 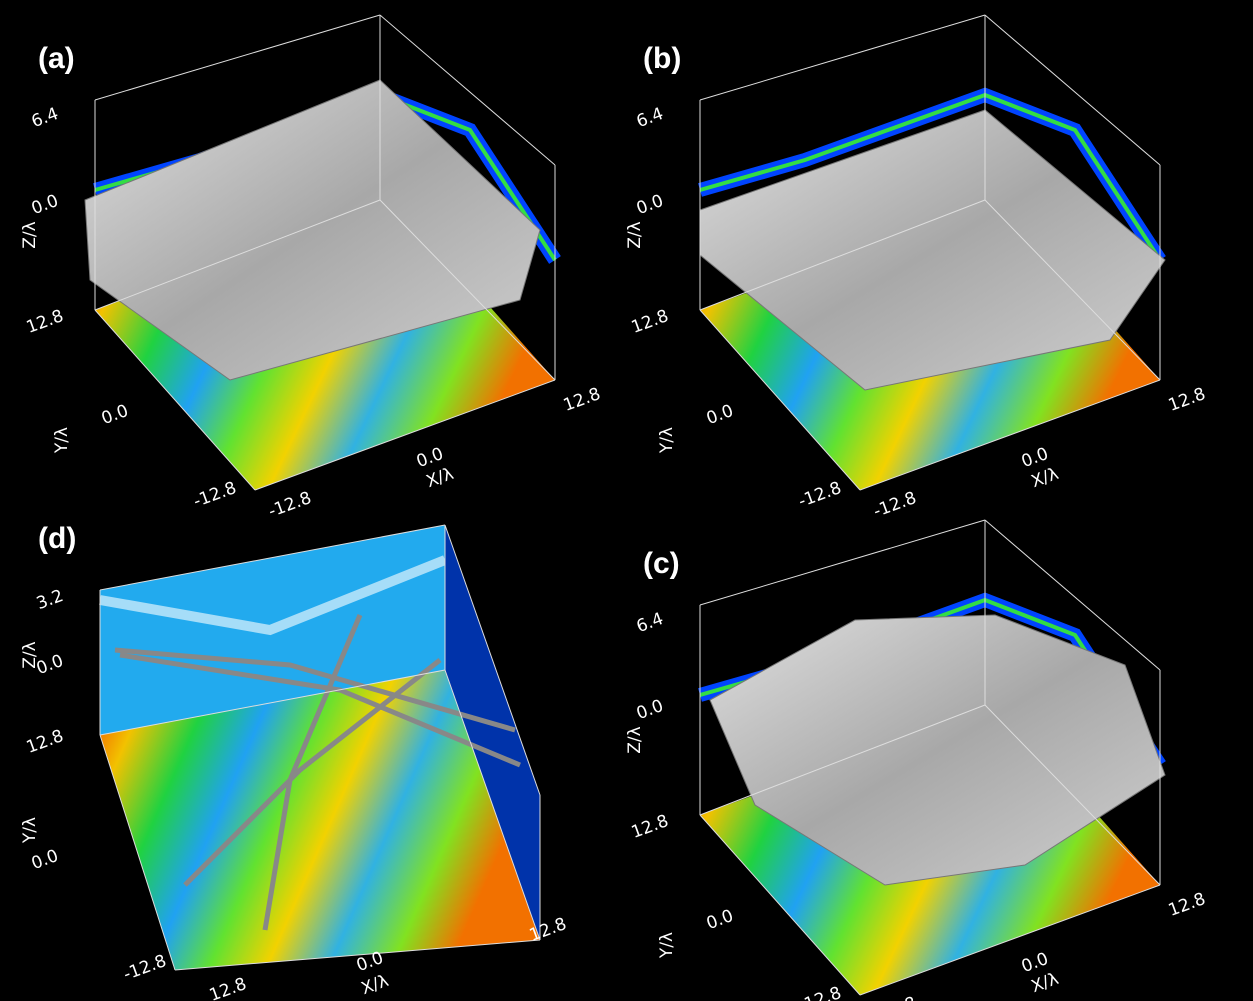 I want to click on panel-label: (c), so click(x=661, y=563).